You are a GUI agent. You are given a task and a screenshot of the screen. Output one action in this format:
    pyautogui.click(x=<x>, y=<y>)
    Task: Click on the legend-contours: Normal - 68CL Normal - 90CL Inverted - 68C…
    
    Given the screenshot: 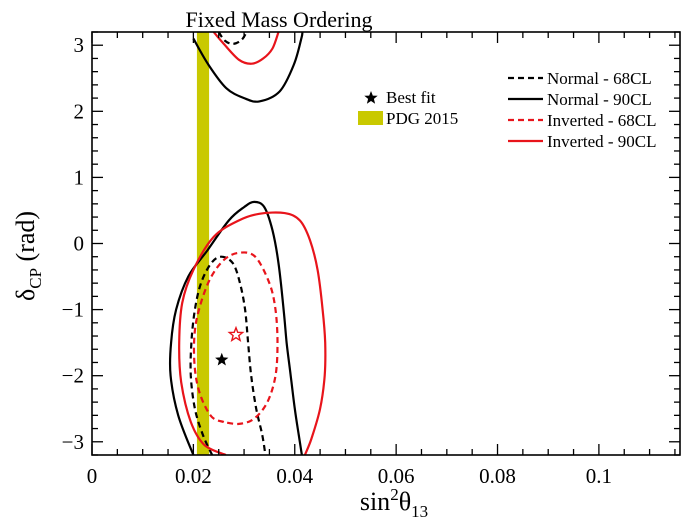 What is the action you would take?
    pyautogui.click(x=582, y=110)
    